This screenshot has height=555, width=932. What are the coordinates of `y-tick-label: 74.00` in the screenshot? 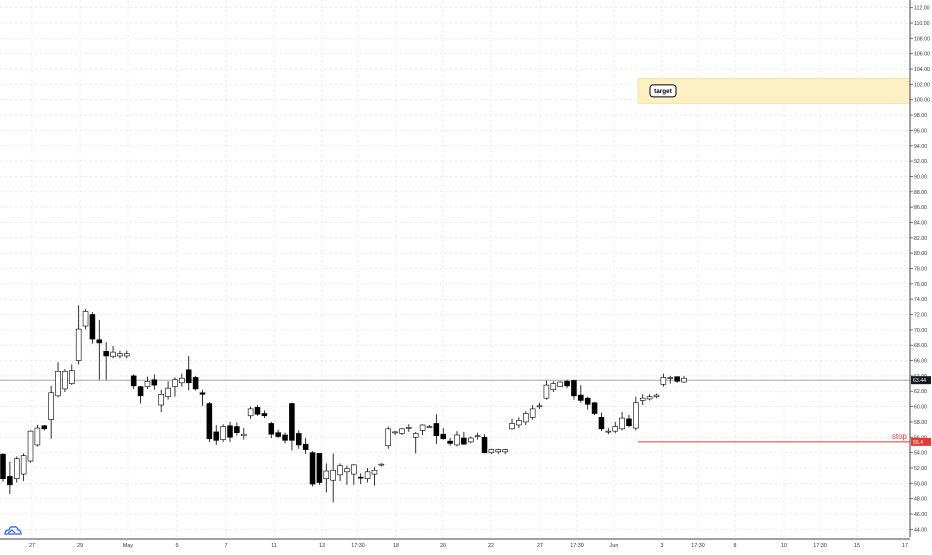 It's located at (920, 300).